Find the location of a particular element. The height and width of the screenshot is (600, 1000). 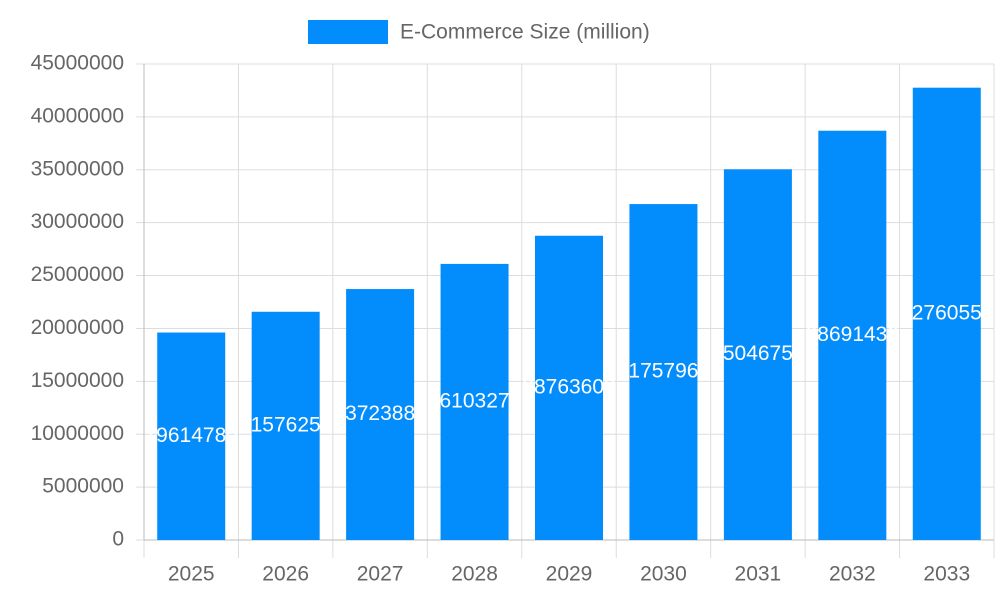

x-tick-label: 2026 is located at coordinates (285, 574).